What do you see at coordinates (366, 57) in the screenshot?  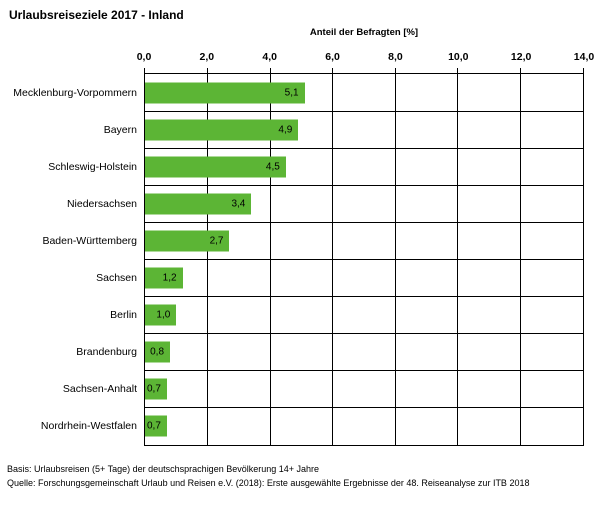 I see `x-axis-tick-labels: 0,0 2,0 4,0 6,0 8,0 10,0 12,0 14,0` at bounding box center [366, 57].